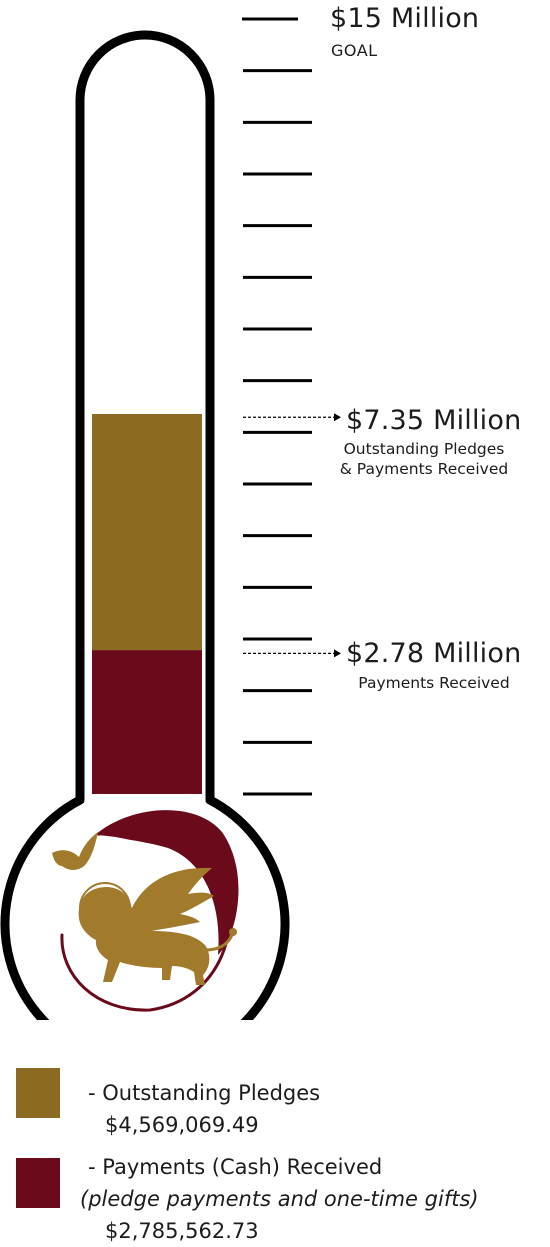  I want to click on marker-caption-total: Outstanding Pledges & Payments Received, so click(424, 459).